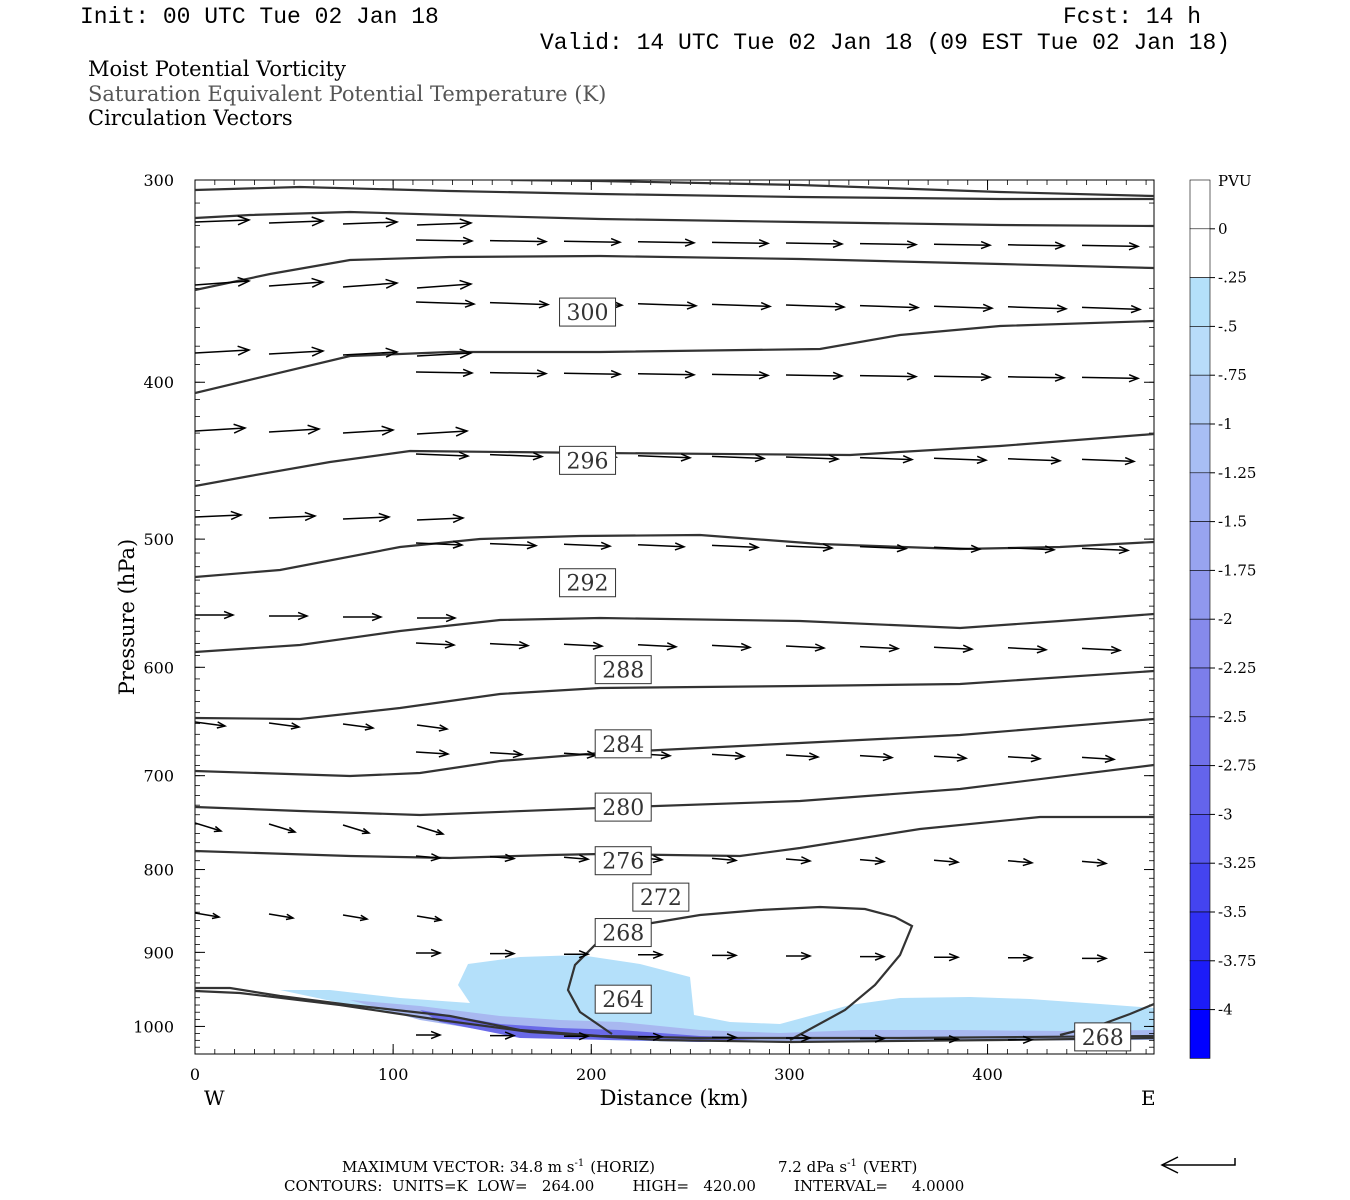 The height and width of the screenshot is (1200, 1350). I want to click on colorbar-label: -2.5, so click(1232, 717).